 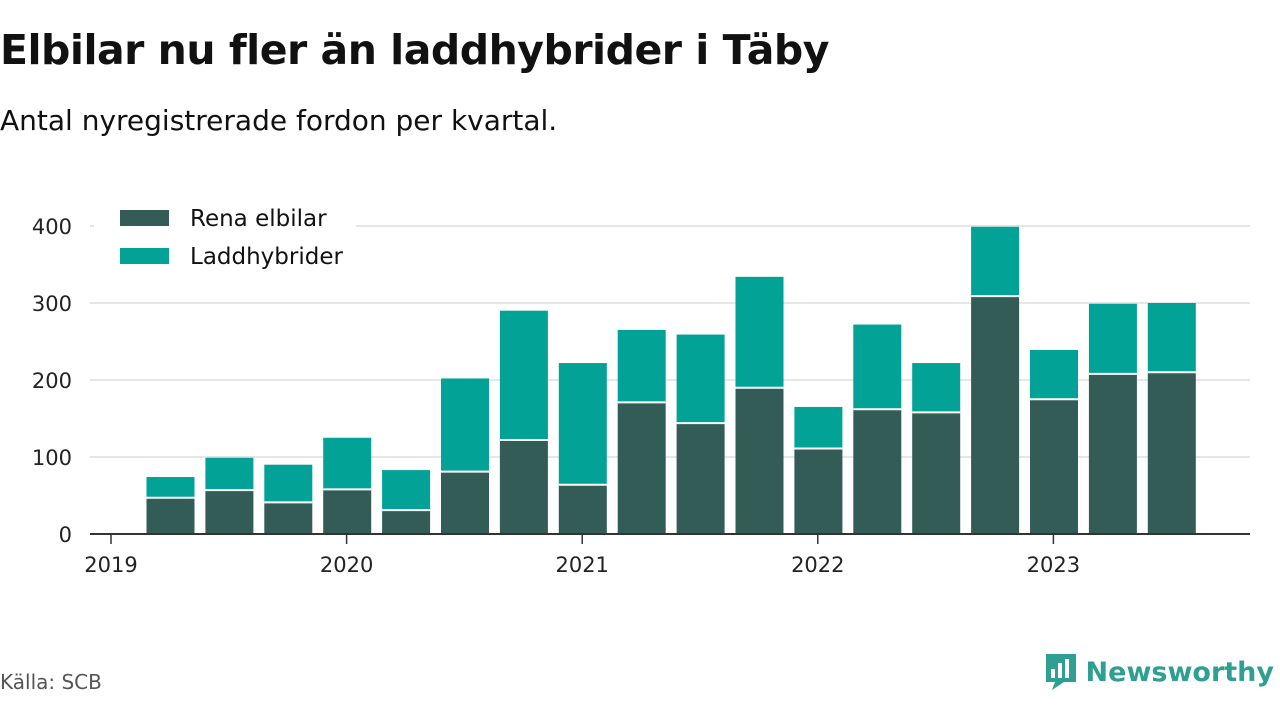 What do you see at coordinates (65, 535) in the screenshot?
I see `y-tick-label: 0` at bounding box center [65, 535].